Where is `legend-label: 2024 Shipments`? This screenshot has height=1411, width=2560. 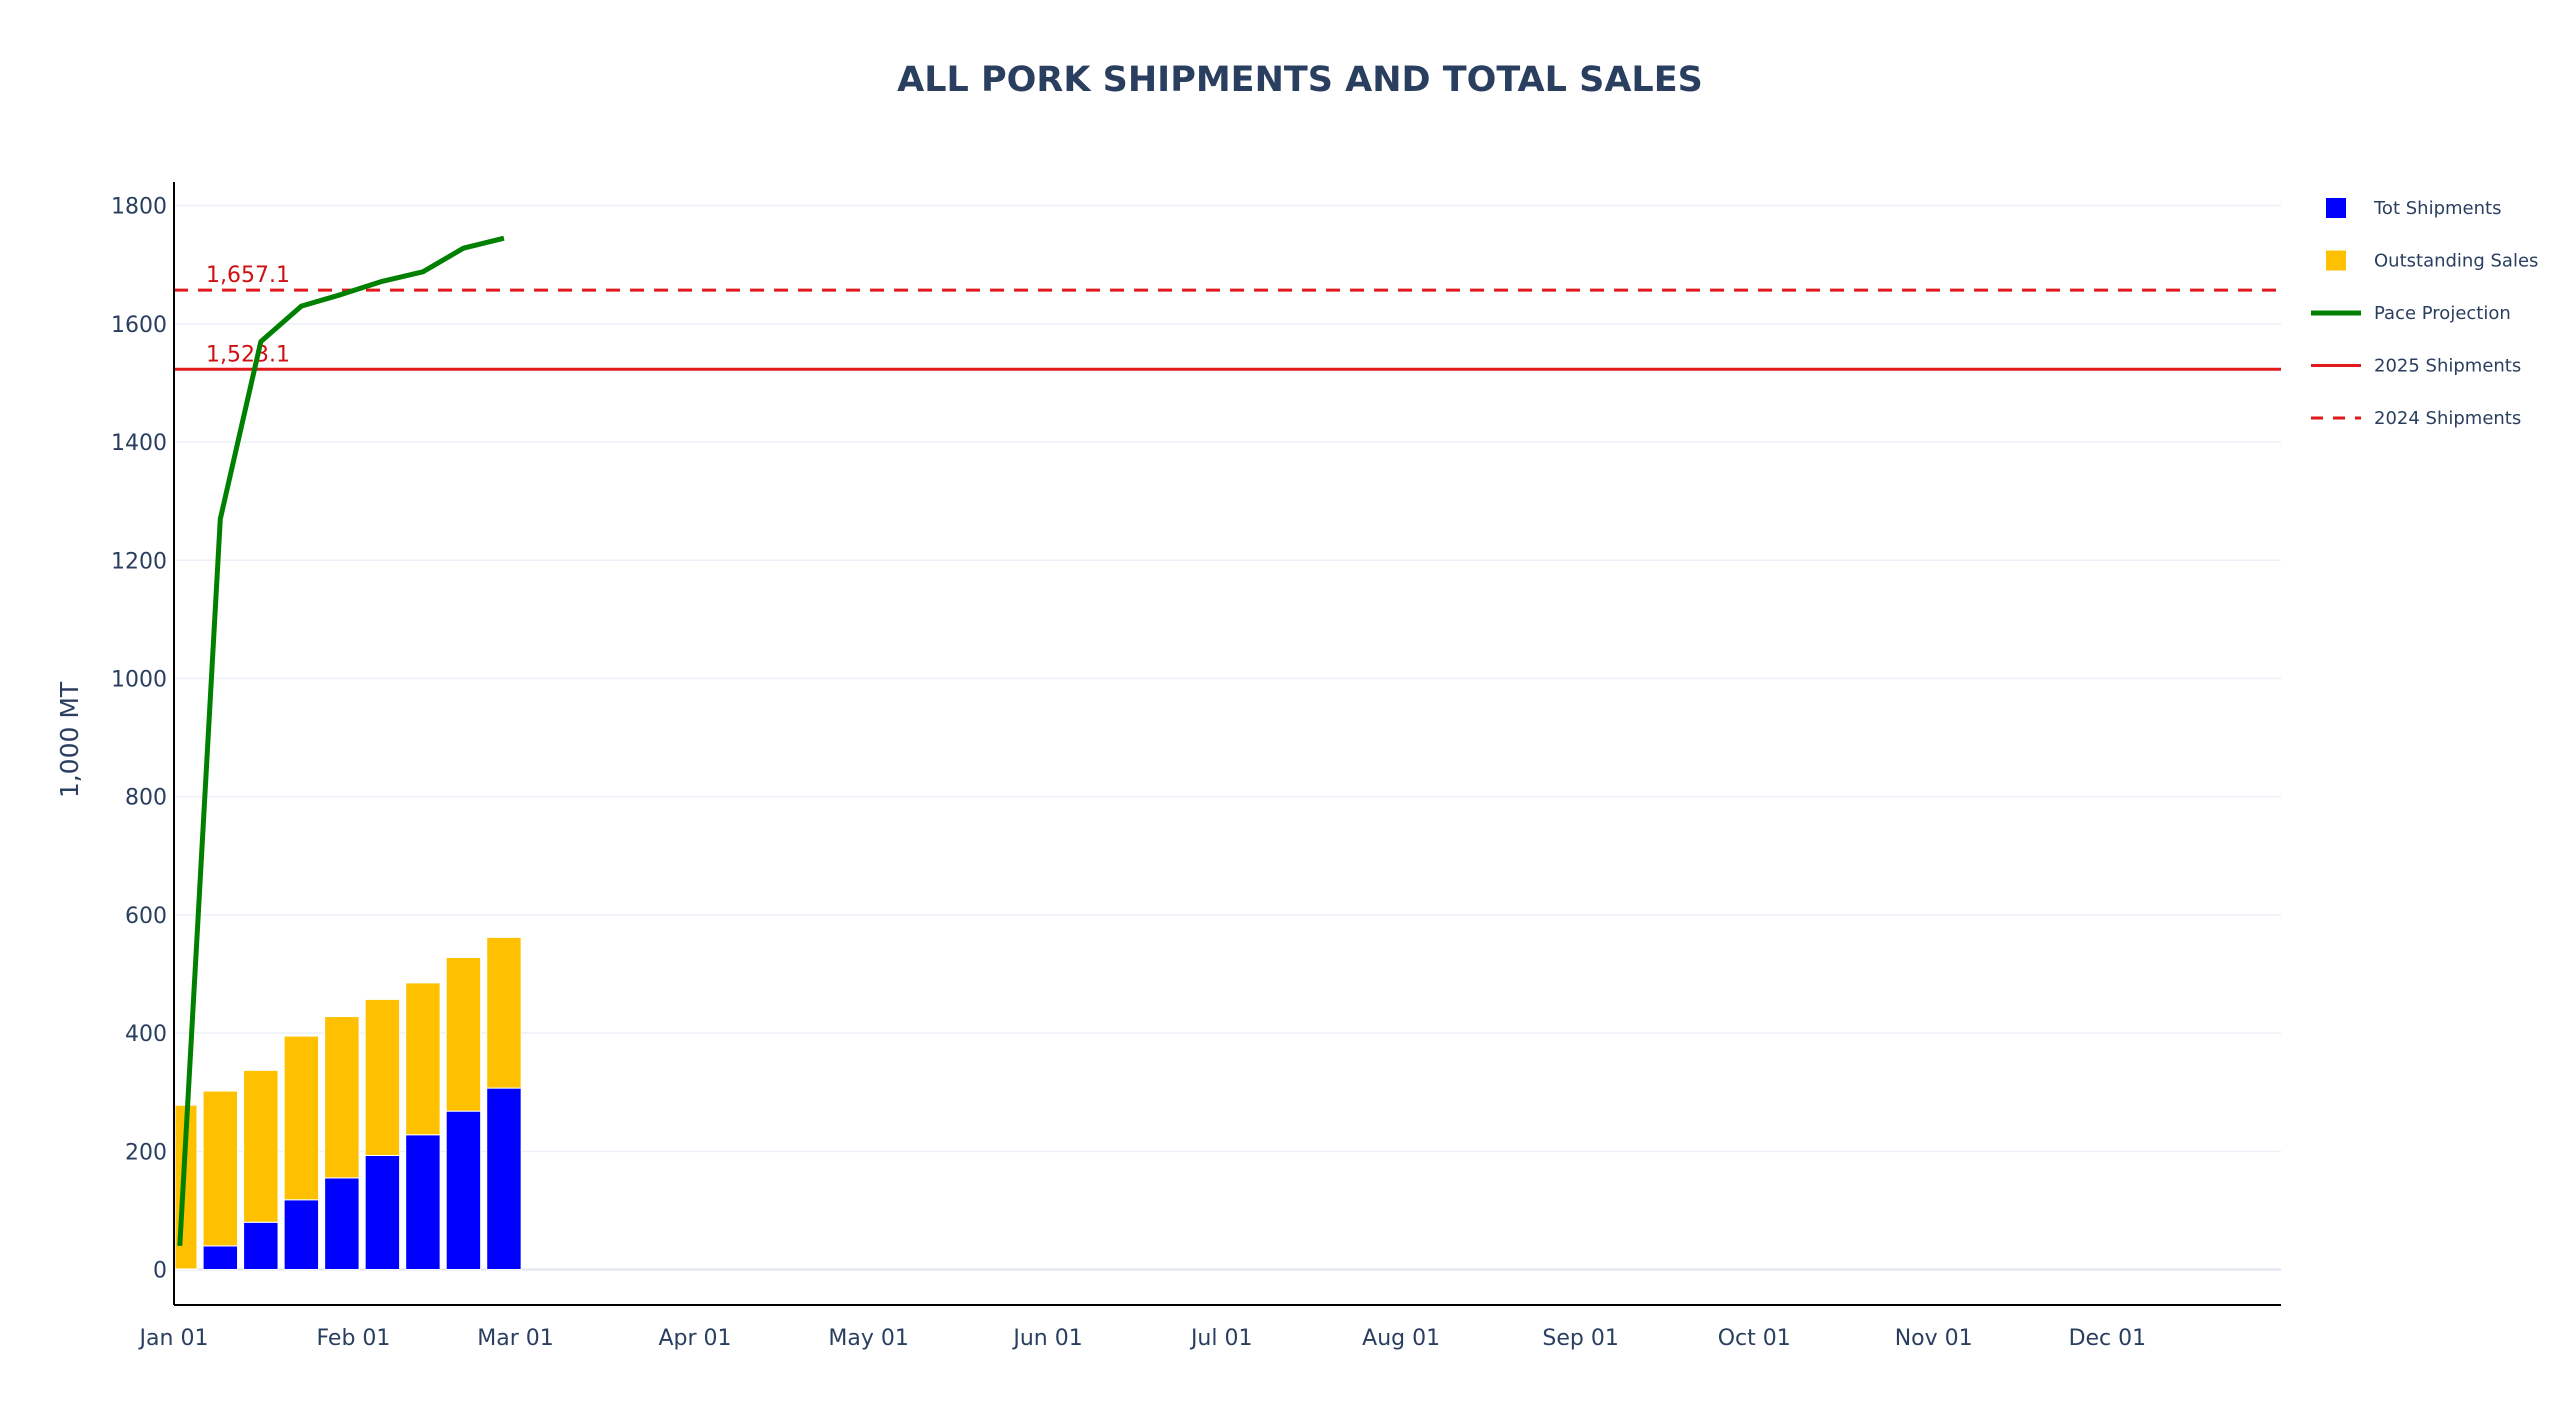 legend-label: 2024 Shipments is located at coordinates (2447, 418).